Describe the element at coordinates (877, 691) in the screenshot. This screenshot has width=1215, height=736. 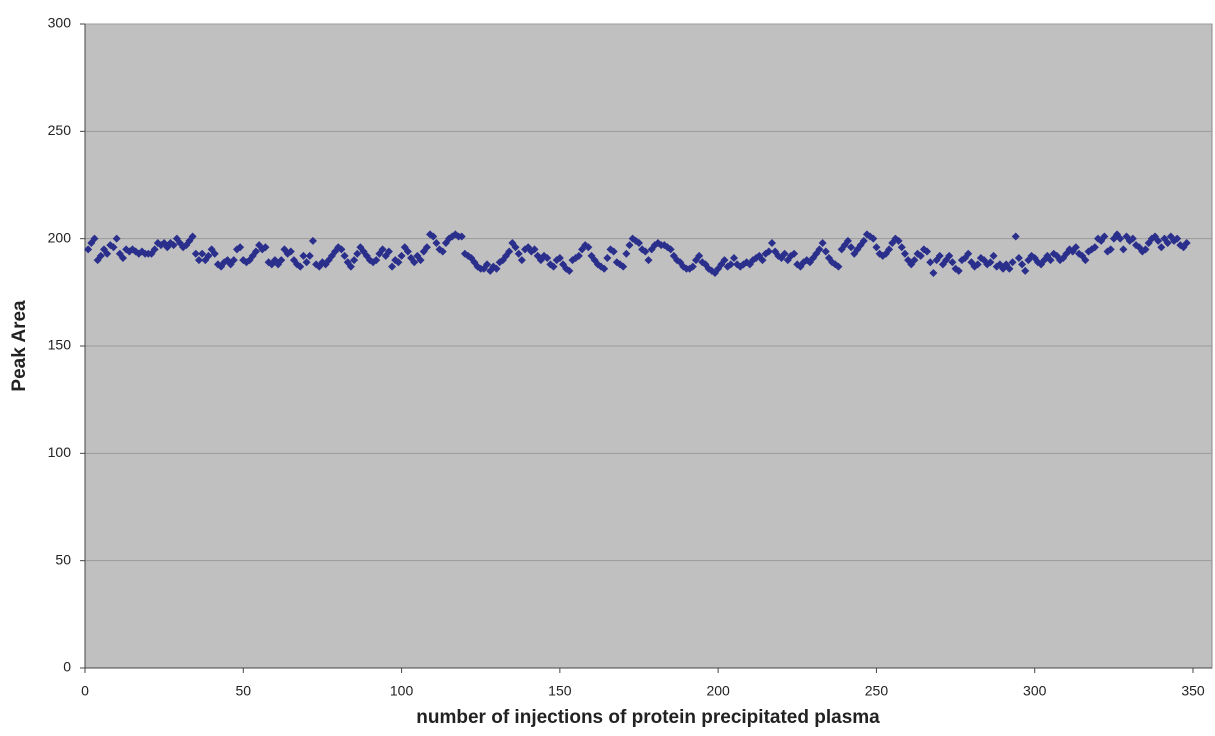
I see `x-tick-label: 250` at that location.